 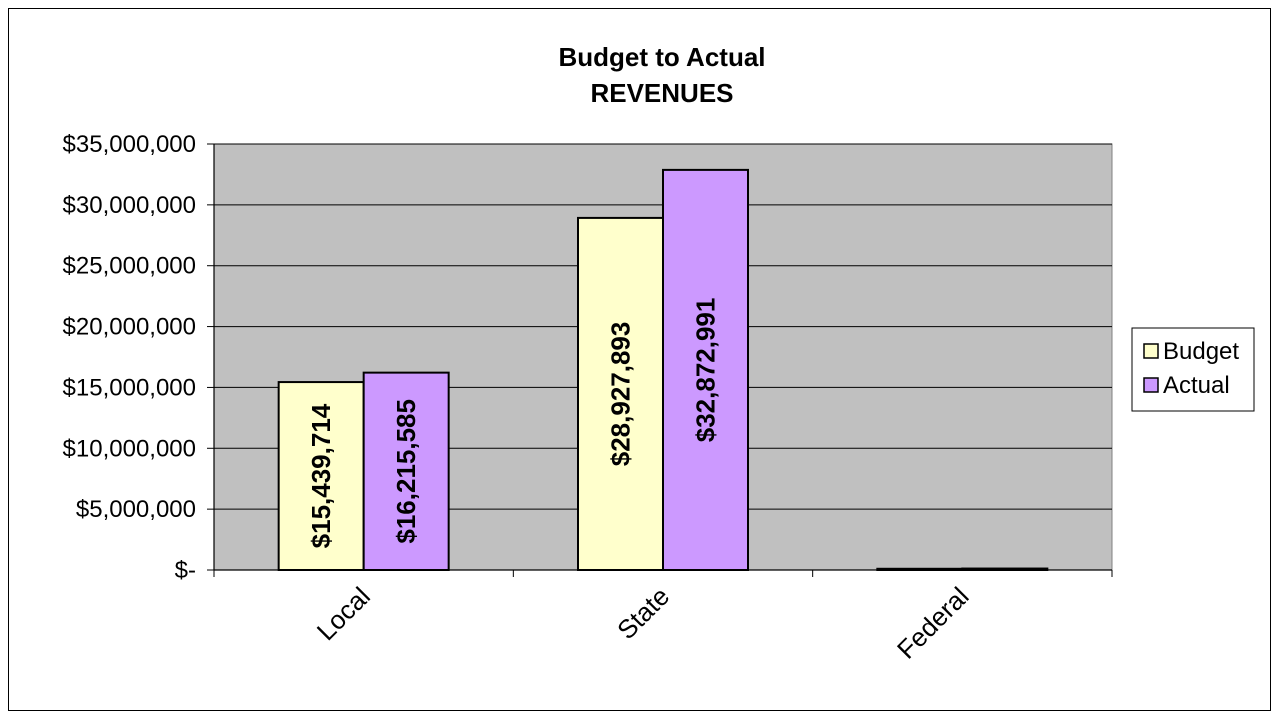 What do you see at coordinates (129, 205) in the screenshot?
I see `y-tick-label-6: $30,000,000` at bounding box center [129, 205].